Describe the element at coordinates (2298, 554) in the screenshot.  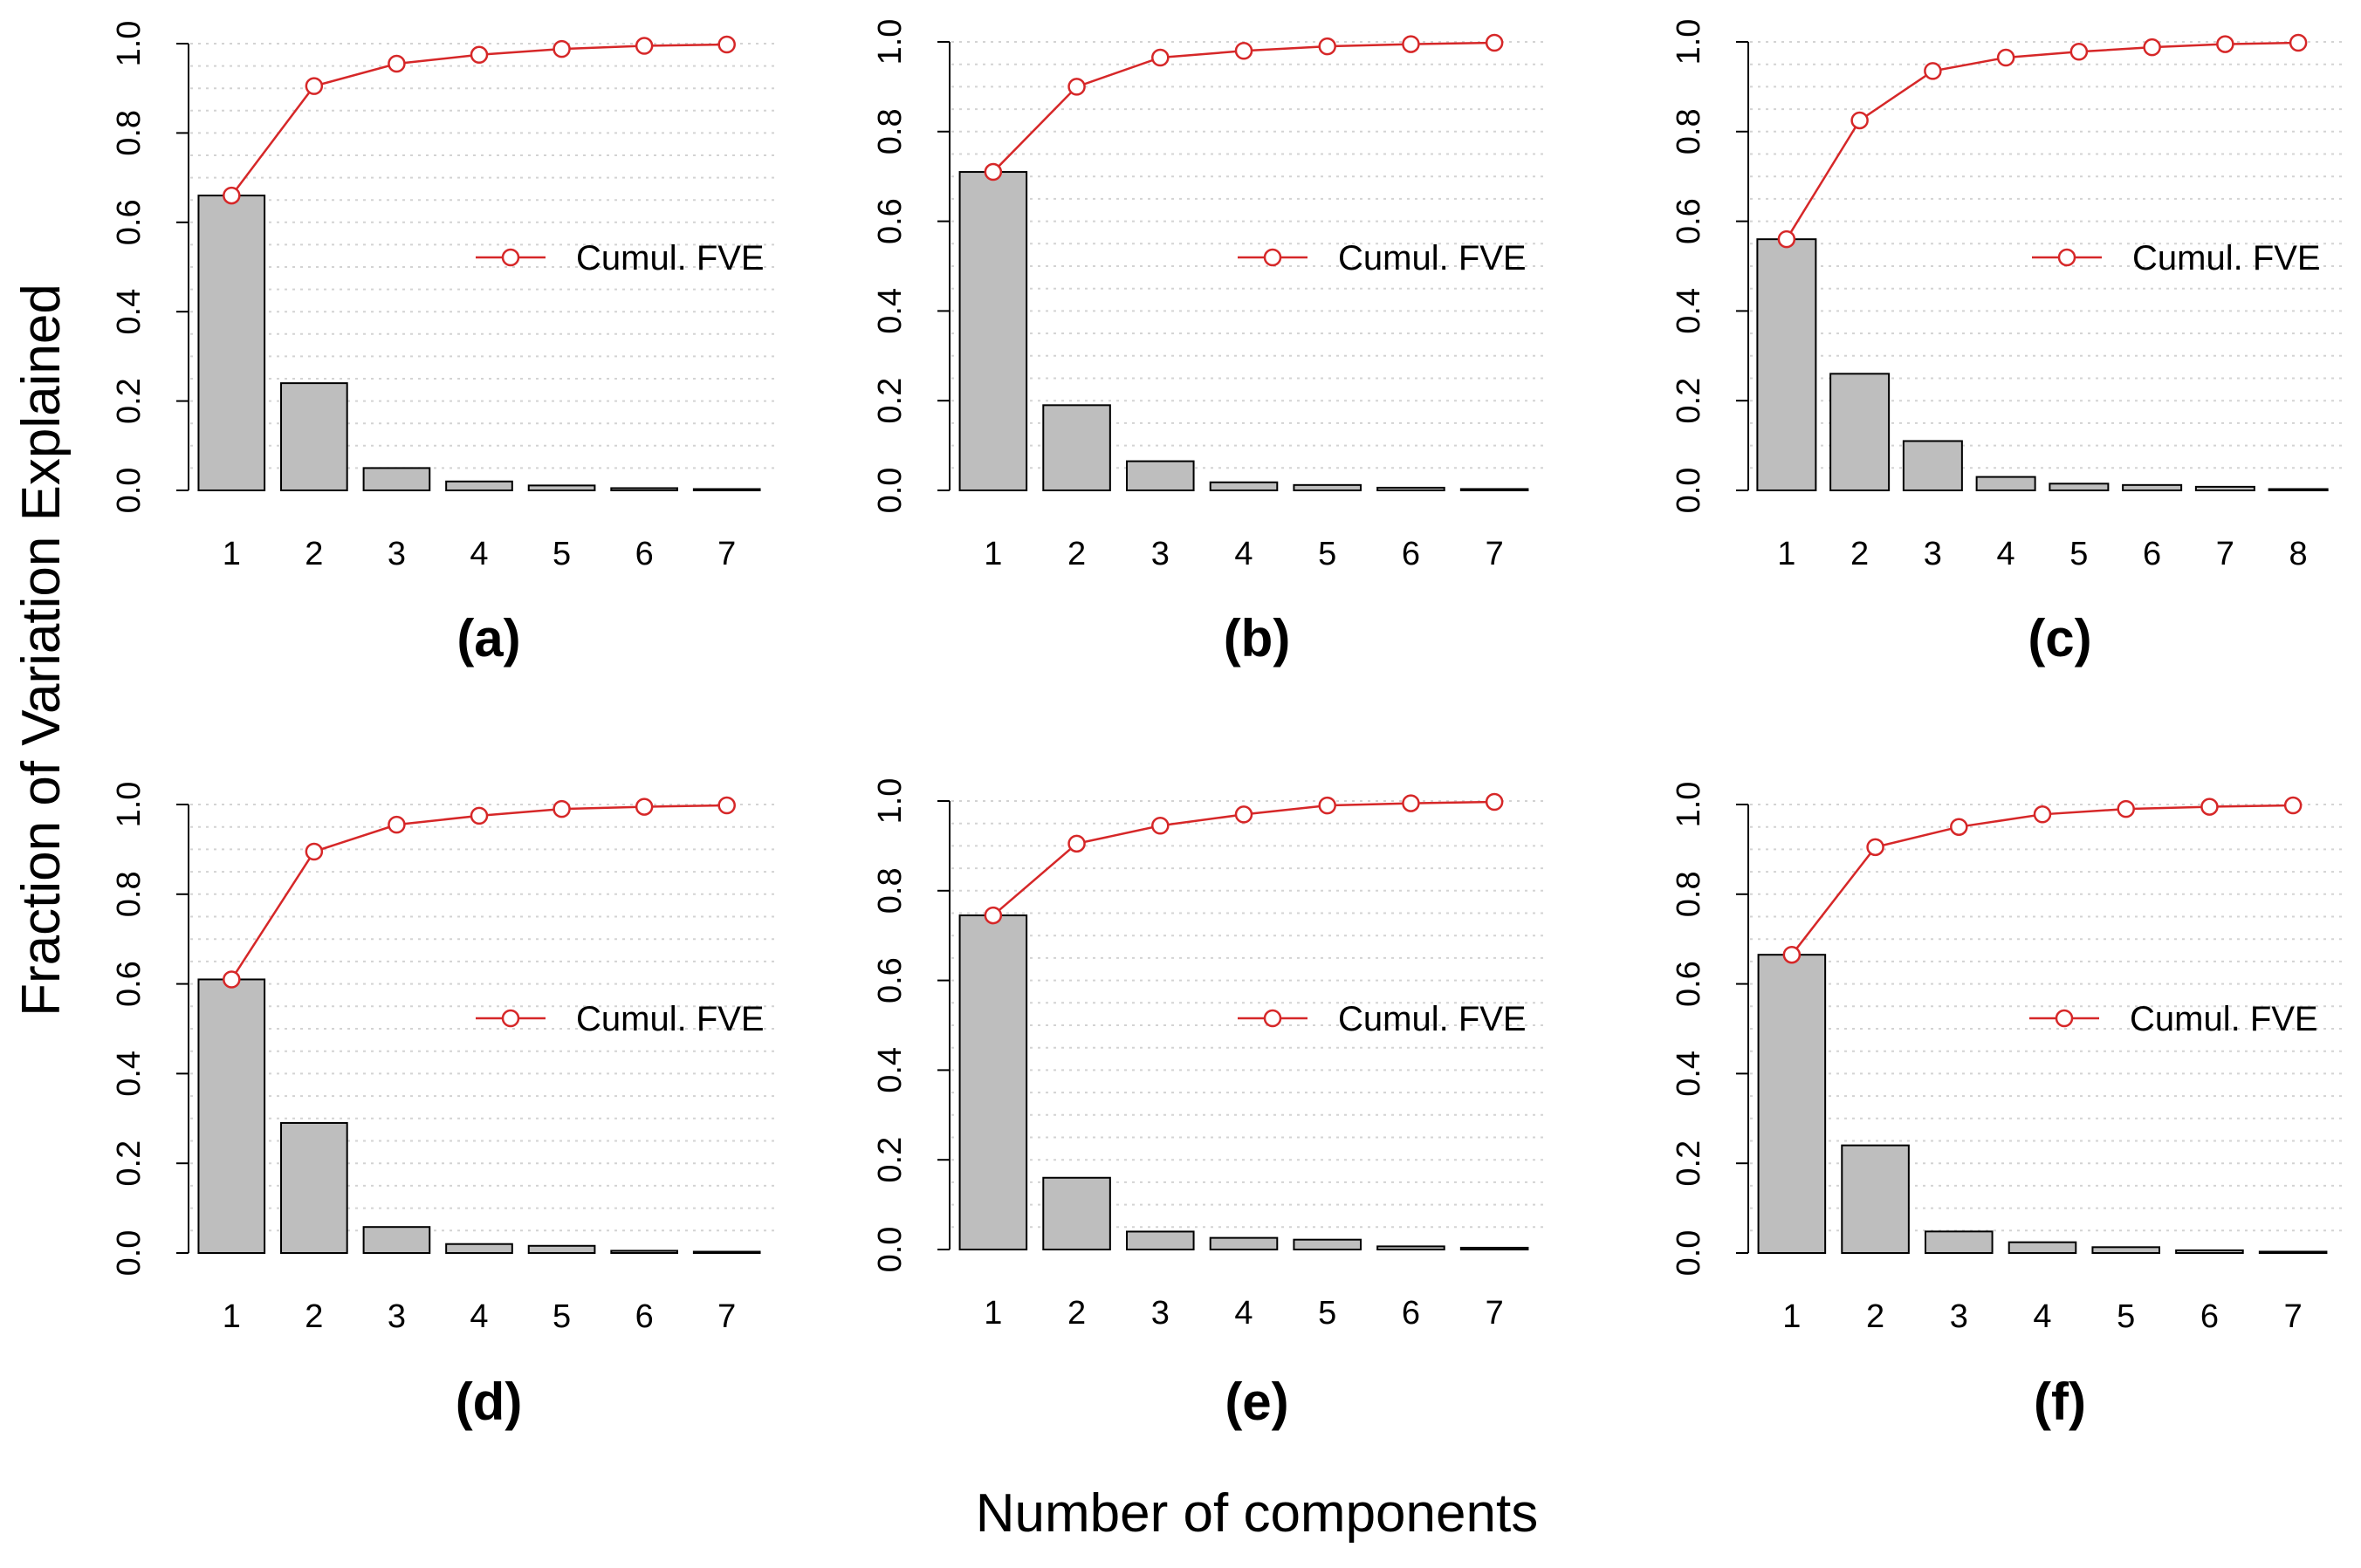
I see `x-tick-label: 8` at that location.